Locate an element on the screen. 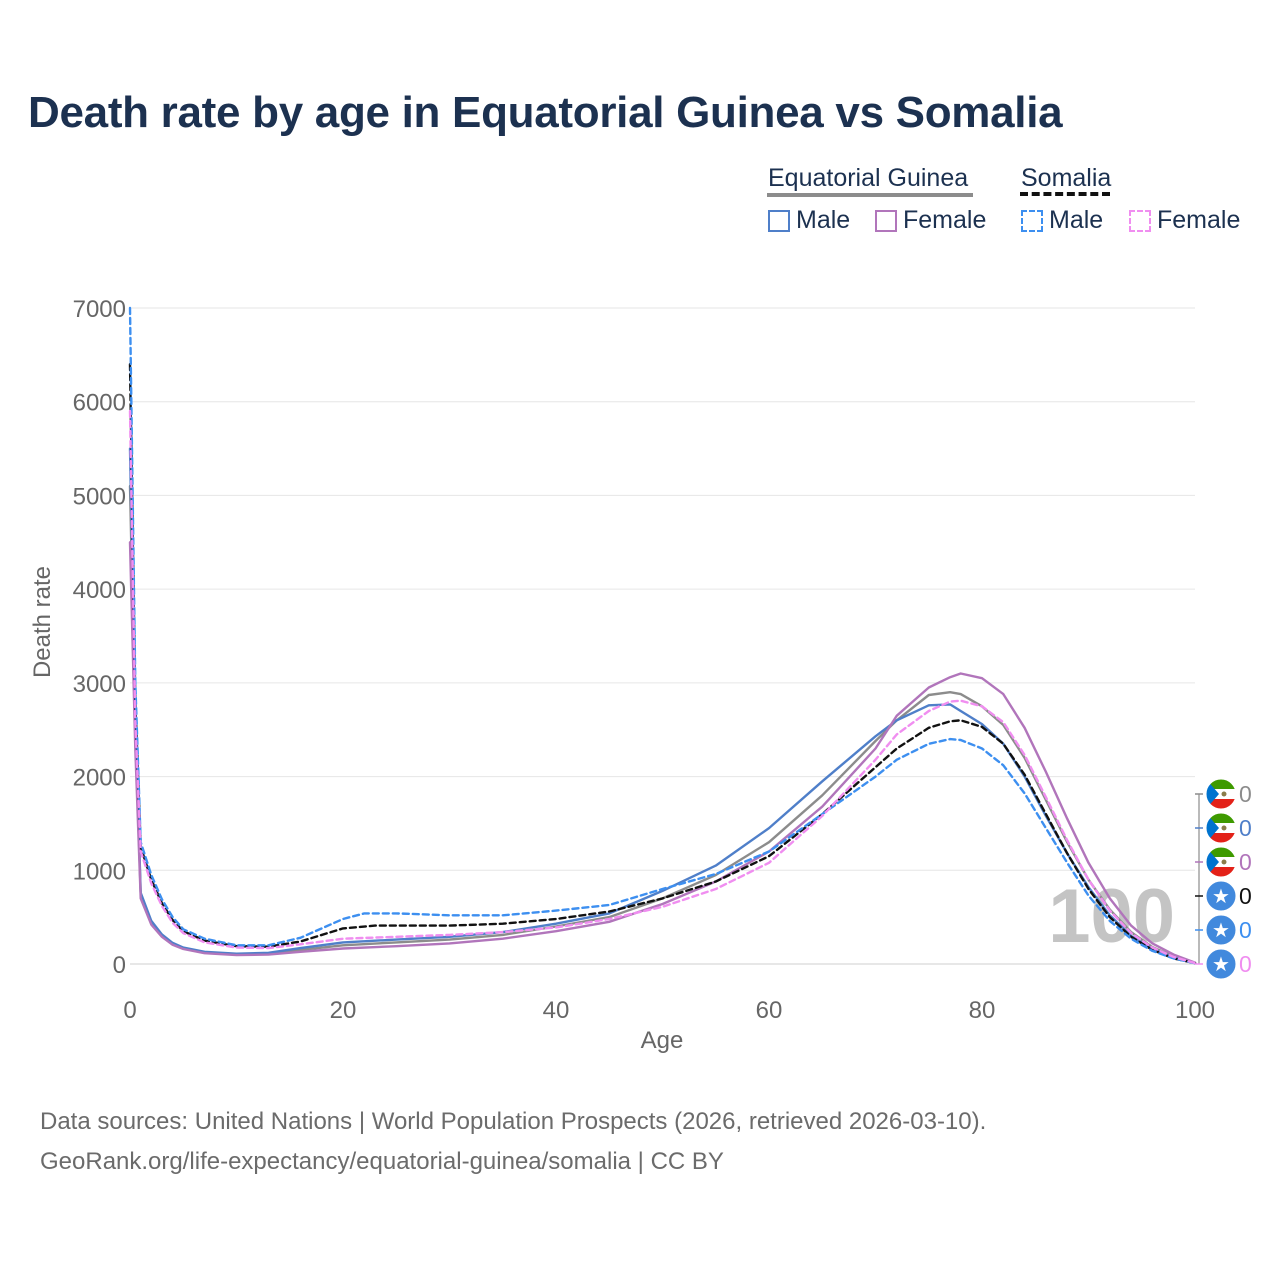 This screenshot has width=1280, height=1280. x-tick-label: 60 is located at coordinates (769, 1010).